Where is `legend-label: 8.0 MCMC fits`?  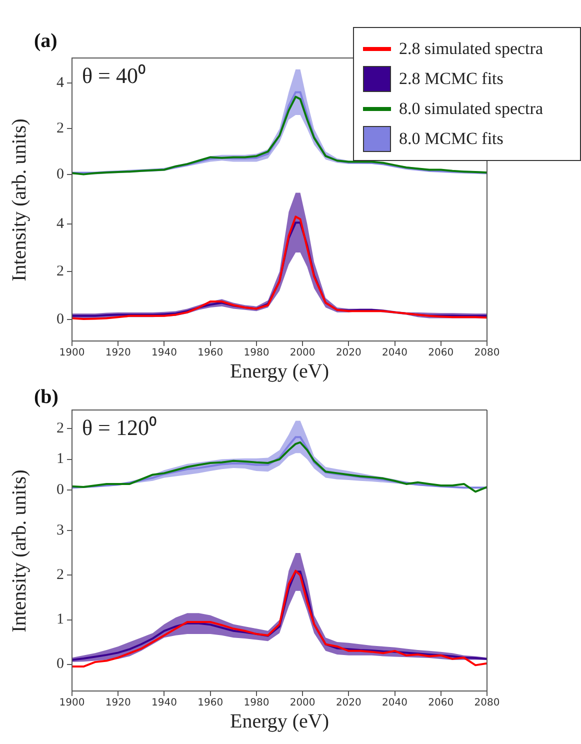 legend-label: 8.0 MCMC fits is located at coordinates (451, 139).